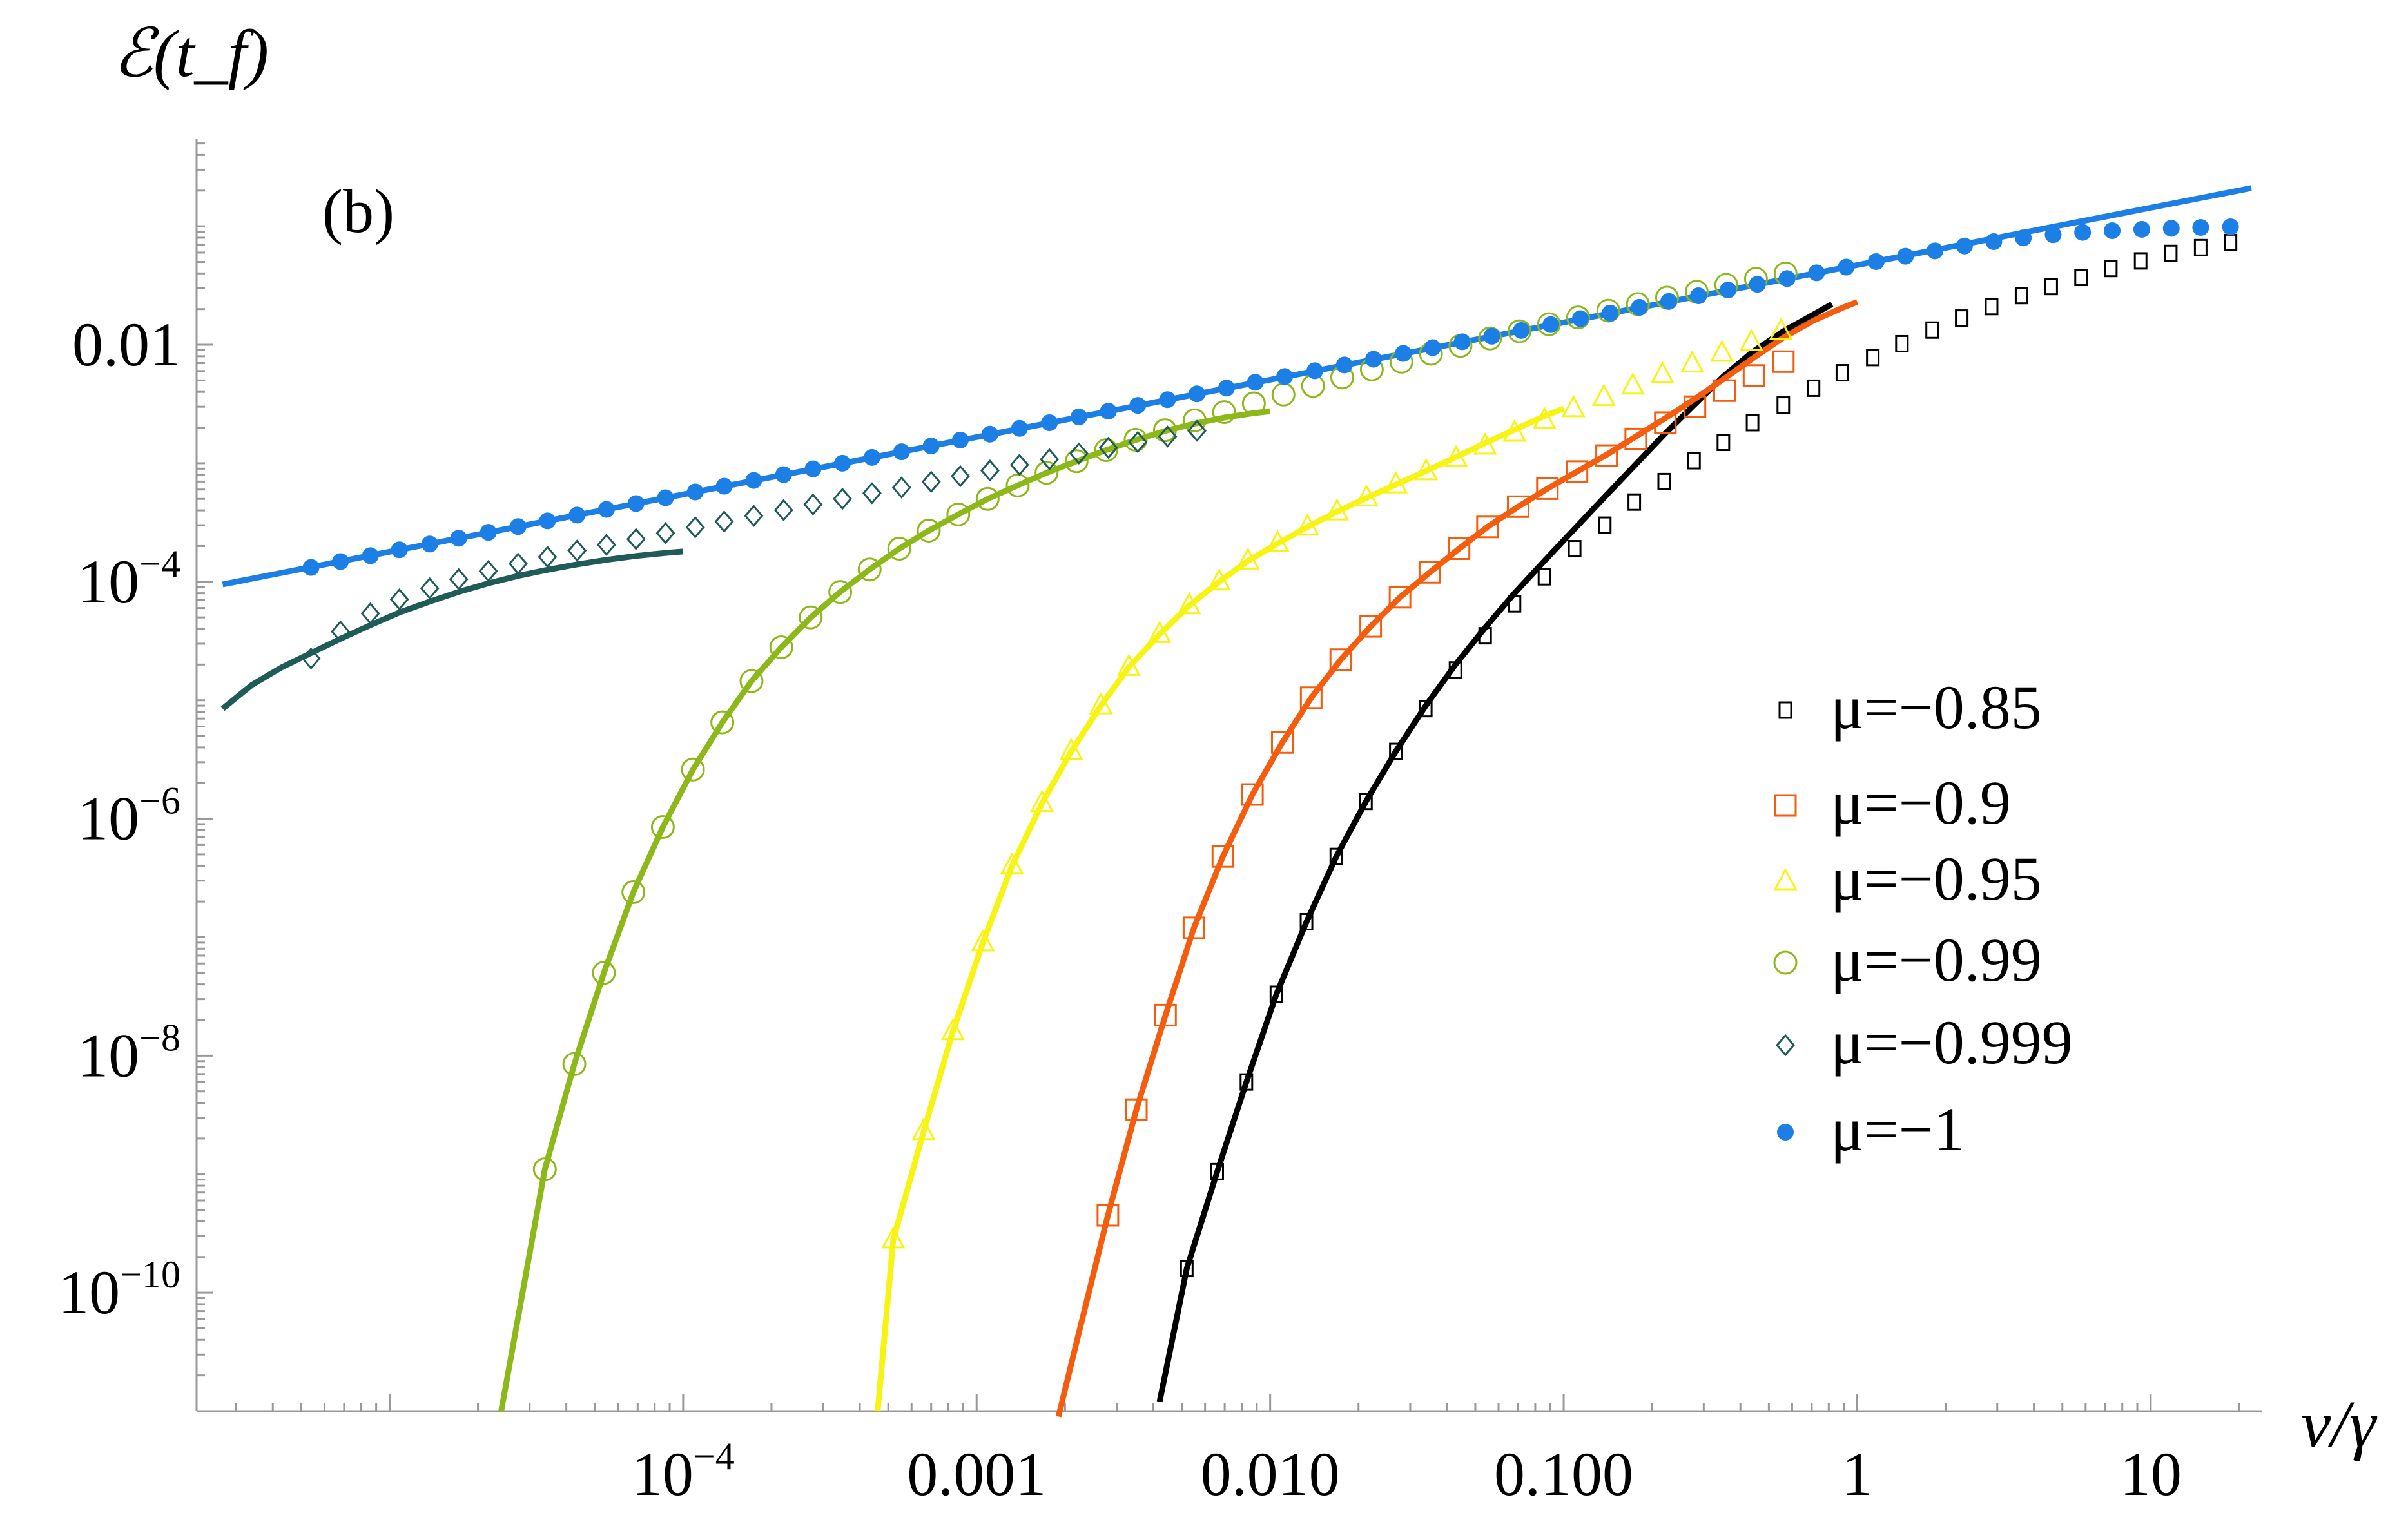 The width and height of the screenshot is (2408, 1522). What do you see at coordinates (1951, 1042) in the screenshot?
I see `legend-label: μ=−0.999` at bounding box center [1951, 1042].